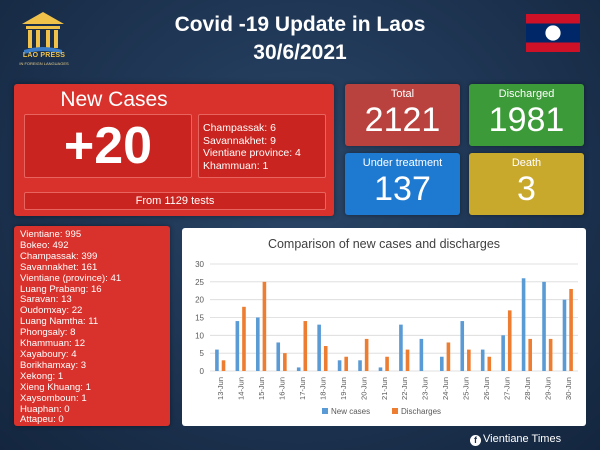 This screenshot has width=600, height=450. Describe the element at coordinates (384, 244) in the screenshot. I see `chart-title: Comparison of new cases and discharges` at that location.